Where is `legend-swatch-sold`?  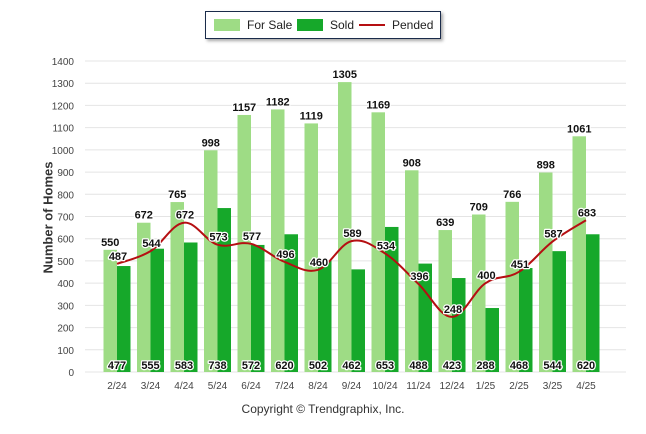 legend-swatch-sold is located at coordinates (310, 25).